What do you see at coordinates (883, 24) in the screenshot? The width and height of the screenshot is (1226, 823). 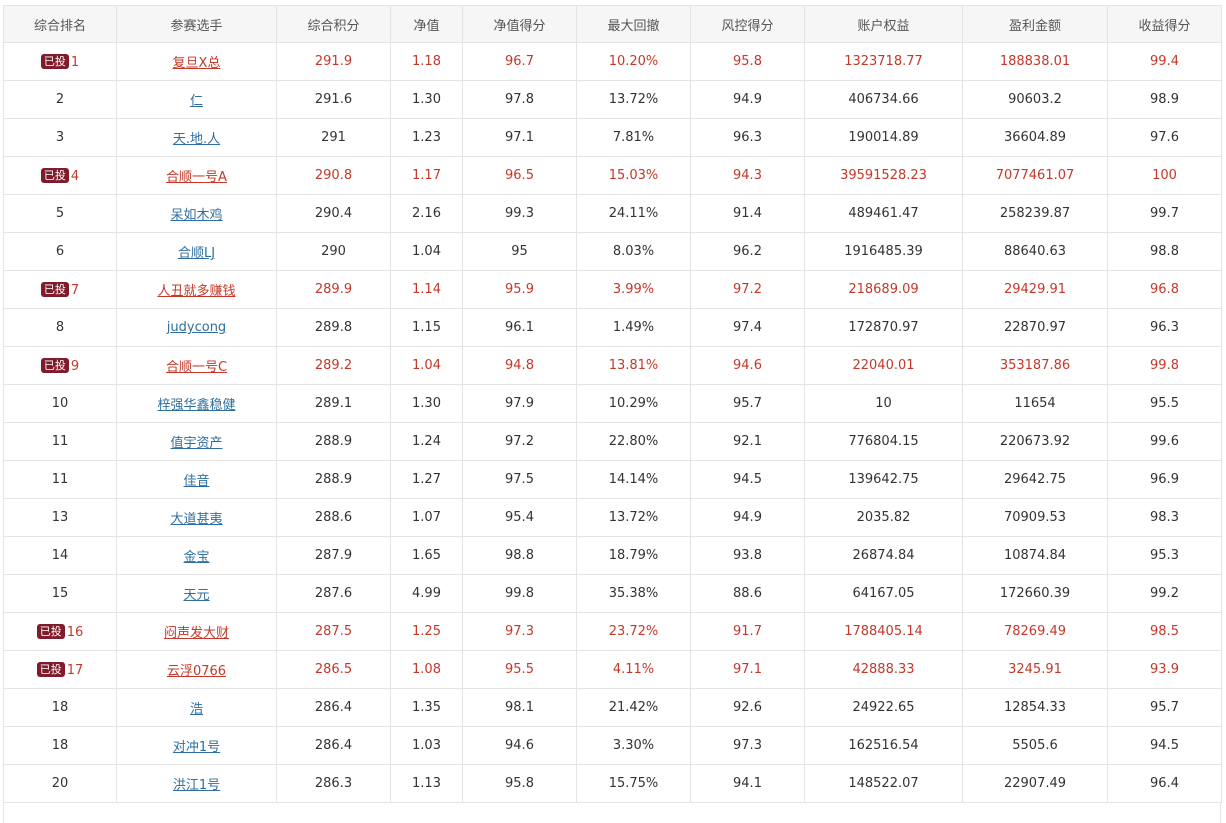 I see `header-equity: 账户权益` at bounding box center [883, 24].